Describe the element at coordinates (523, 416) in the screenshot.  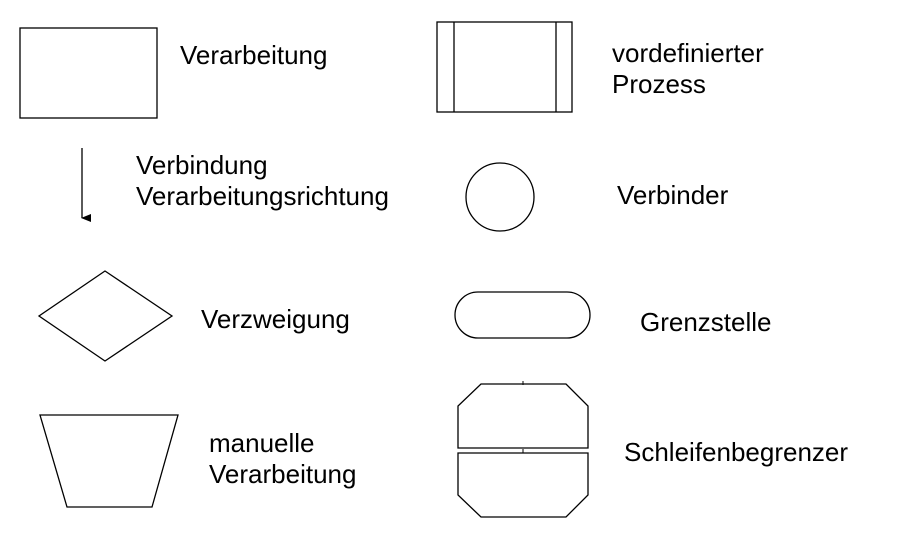
I see `loop-limit-start-shape` at that location.